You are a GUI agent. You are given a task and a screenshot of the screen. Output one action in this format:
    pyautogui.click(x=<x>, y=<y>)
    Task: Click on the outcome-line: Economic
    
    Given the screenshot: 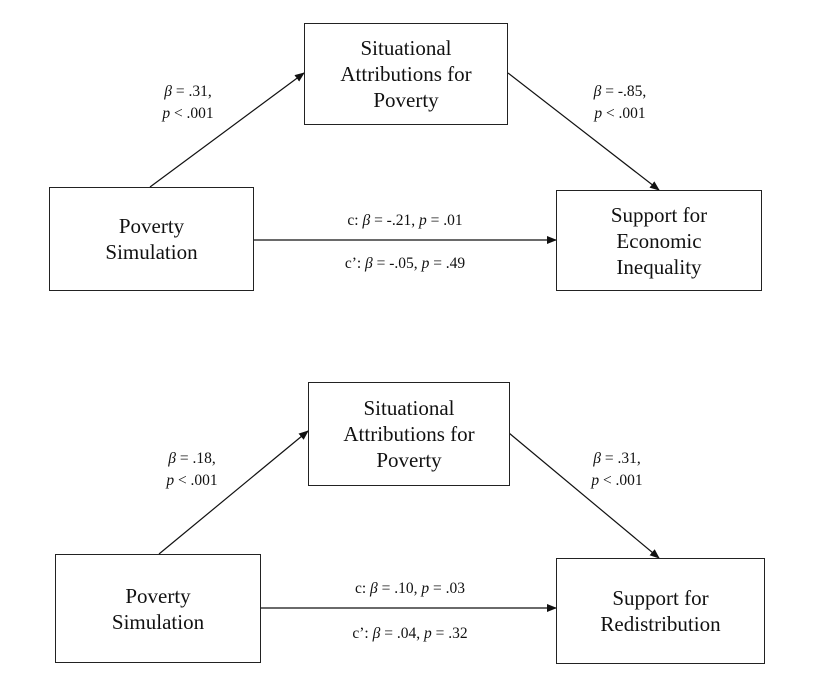 What is the action you would take?
    pyautogui.click(x=659, y=240)
    